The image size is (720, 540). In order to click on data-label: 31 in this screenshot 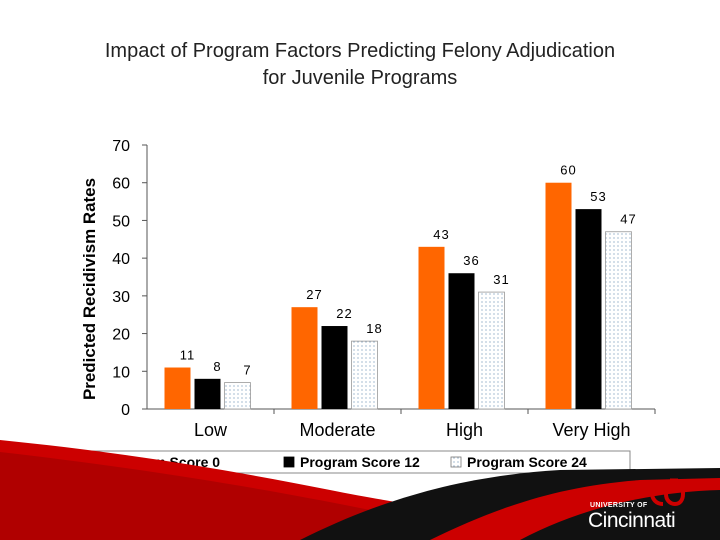, I will do `click(501, 279)`.